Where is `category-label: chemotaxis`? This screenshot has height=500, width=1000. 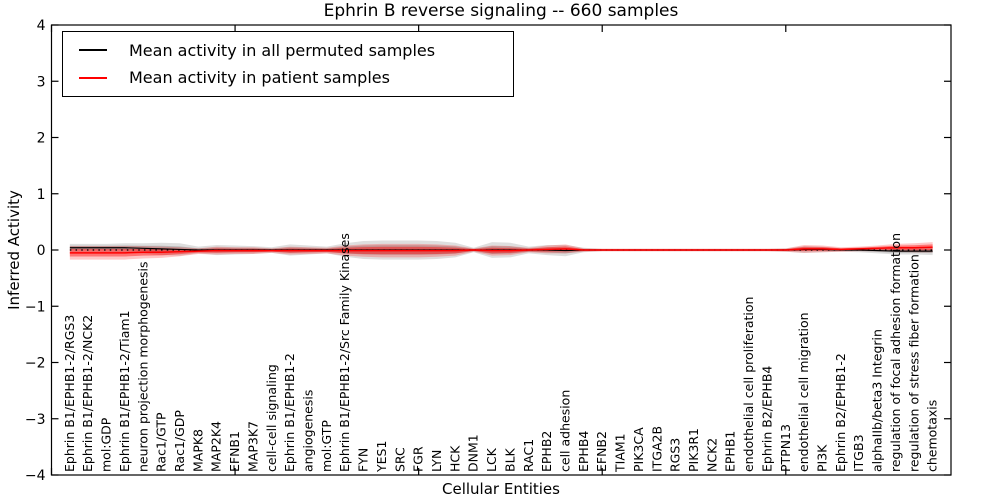
category-label: chemotaxis is located at coordinates (932, 436).